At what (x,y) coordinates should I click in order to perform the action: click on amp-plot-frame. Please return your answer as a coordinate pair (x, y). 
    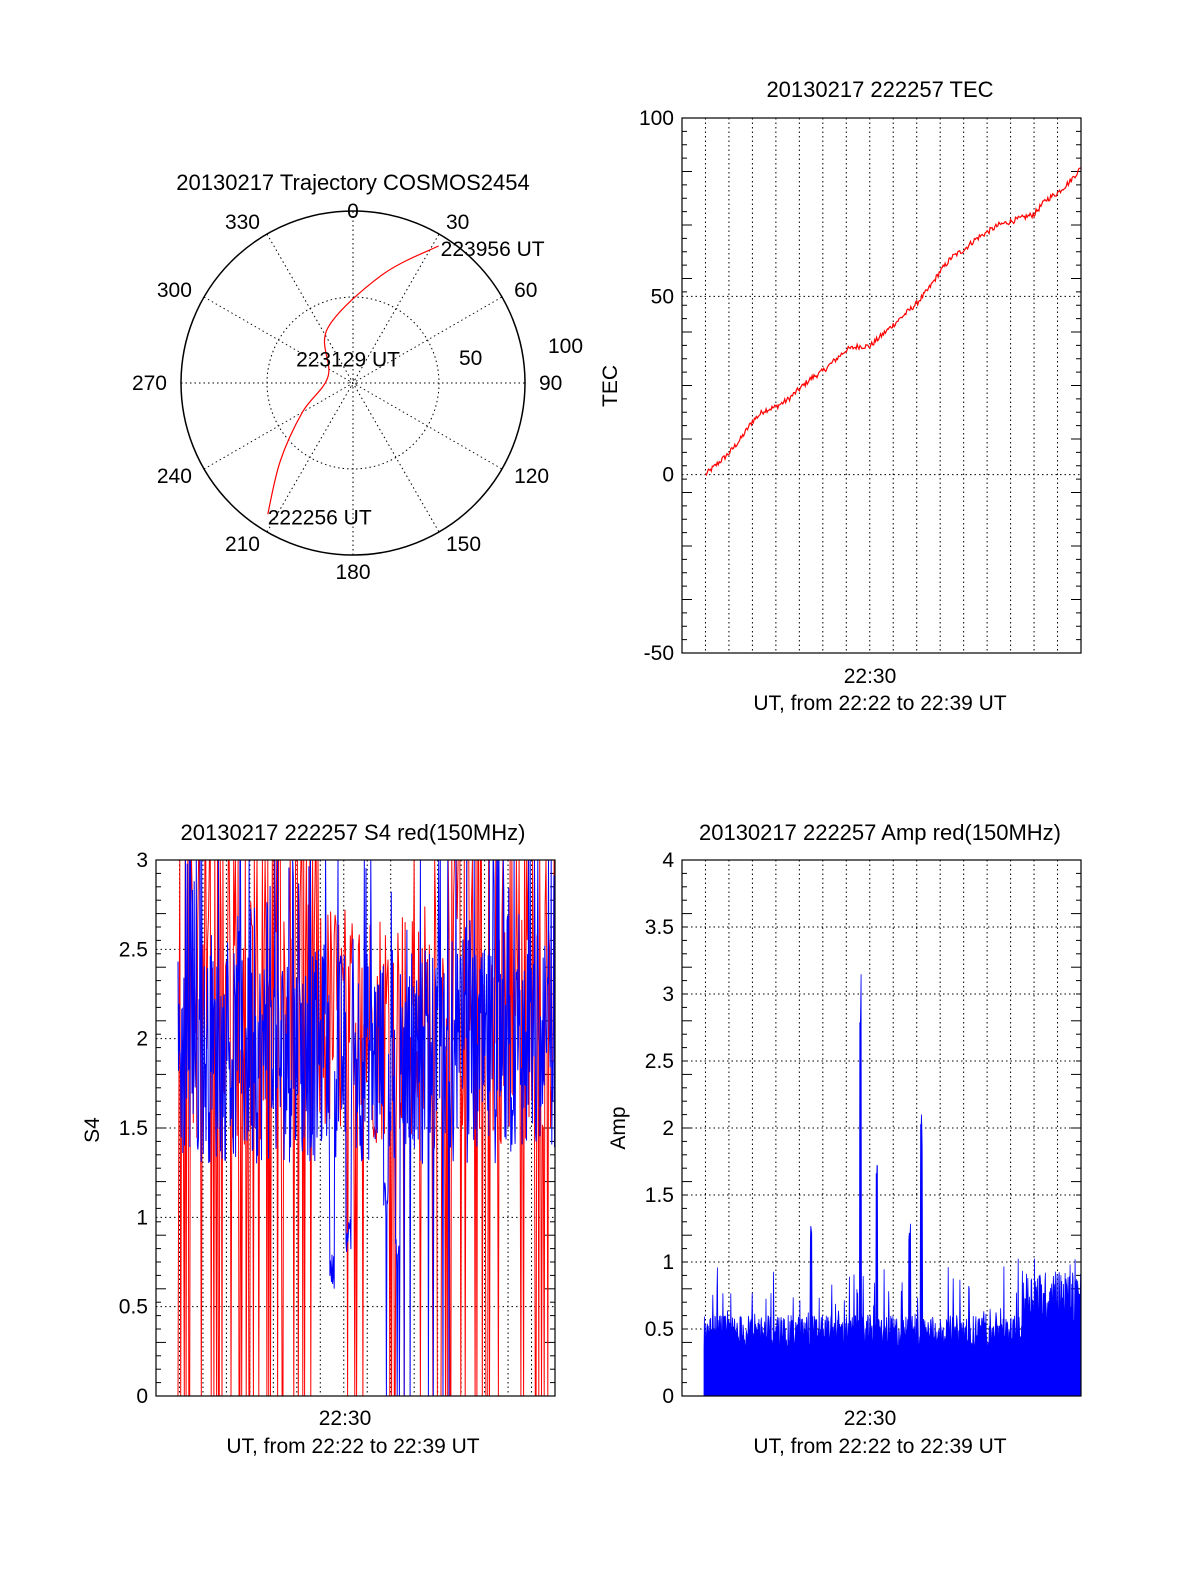
    Looking at the image, I should click on (881, 1128).